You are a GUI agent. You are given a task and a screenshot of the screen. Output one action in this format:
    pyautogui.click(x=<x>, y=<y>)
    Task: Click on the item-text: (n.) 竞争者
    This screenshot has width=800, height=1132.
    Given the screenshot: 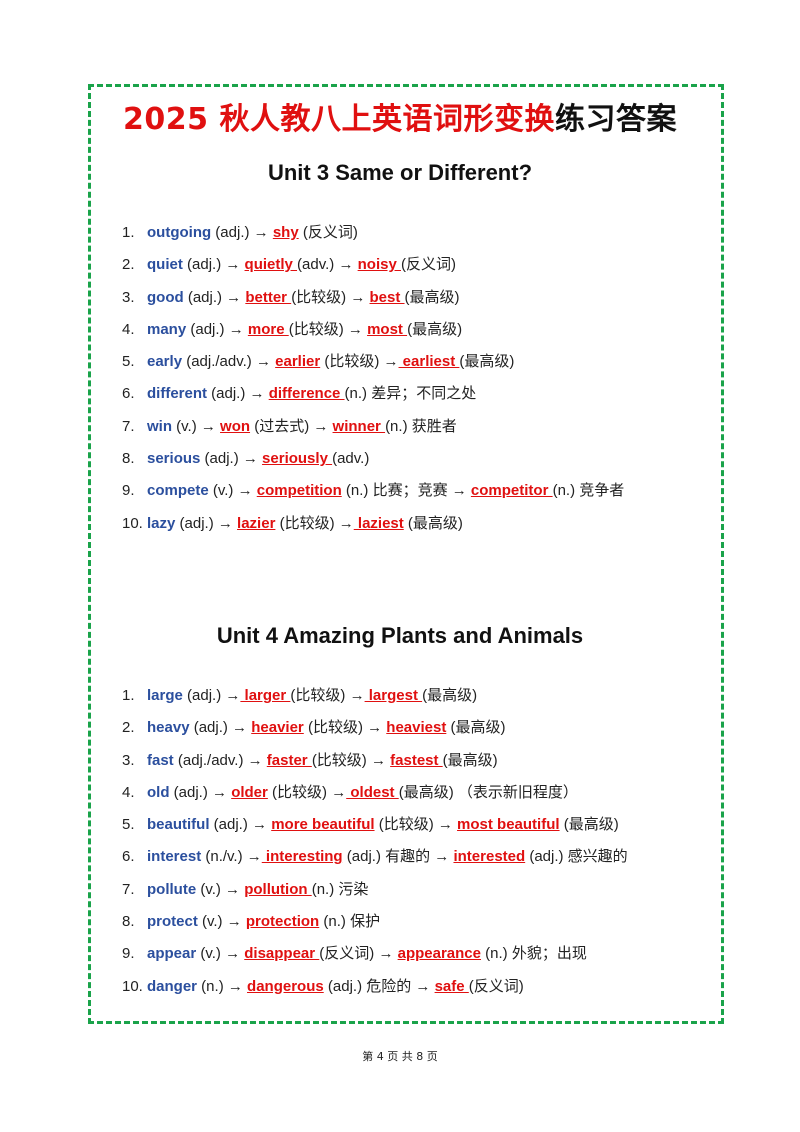 What is the action you would take?
    pyautogui.click(x=588, y=491)
    